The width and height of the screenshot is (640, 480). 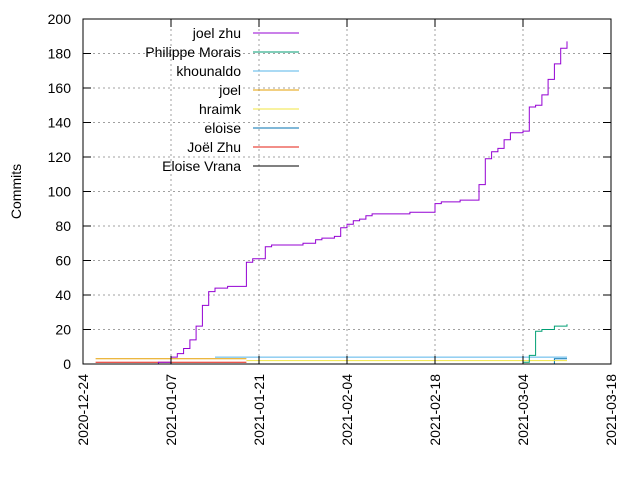 I want to click on x-tick-label: 2021-02-04, so click(x=347, y=410).